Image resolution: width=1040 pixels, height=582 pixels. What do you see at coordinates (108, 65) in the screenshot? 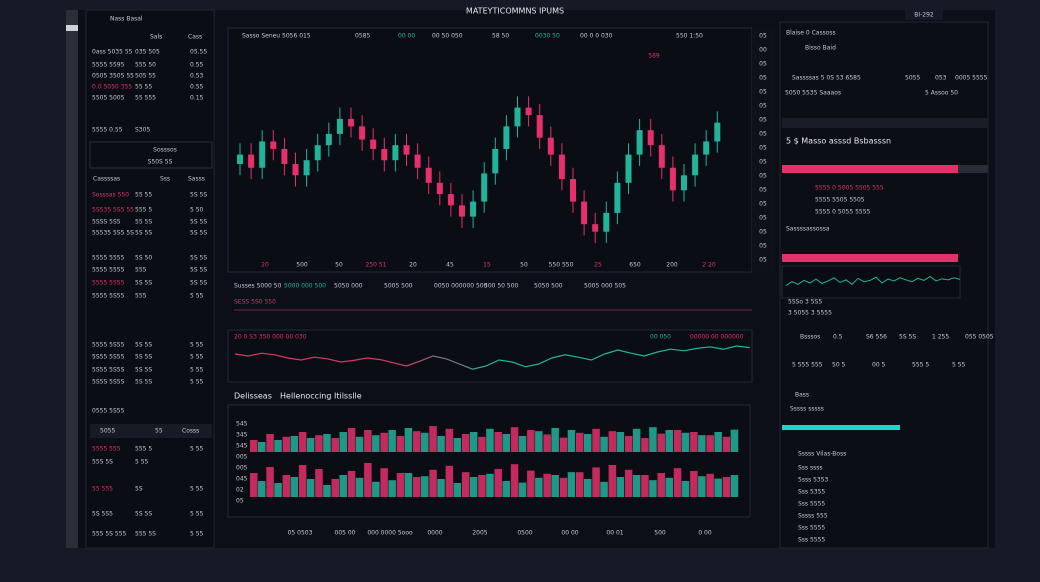
I see `cell: 5555 5595` at bounding box center [108, 65].